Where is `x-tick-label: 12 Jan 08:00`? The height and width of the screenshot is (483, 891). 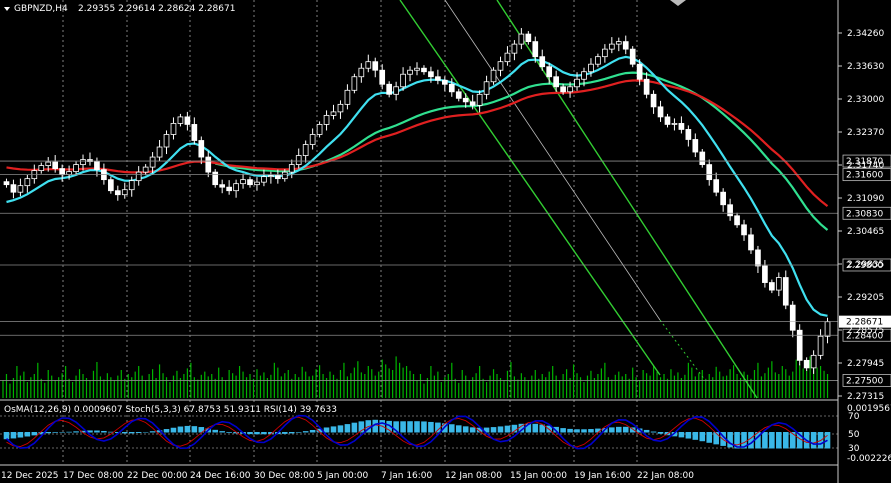
x-tick-label: 12 Jan 08:00 is located at coordinates (473, 476).